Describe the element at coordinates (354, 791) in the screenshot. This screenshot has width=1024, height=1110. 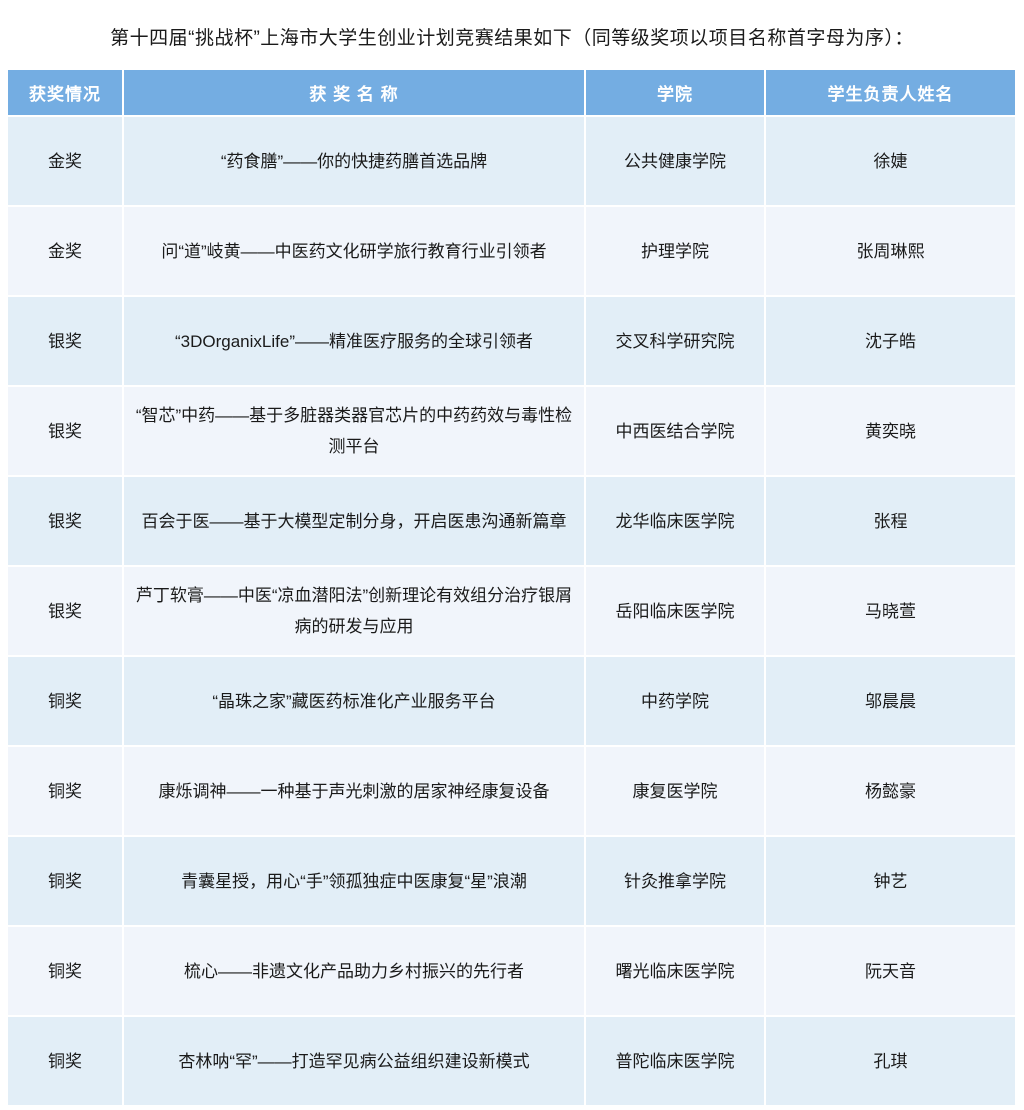
I see `project-name-cell: 康烁调神——一种基于声光刺激的居家神经康复设备` at that location.